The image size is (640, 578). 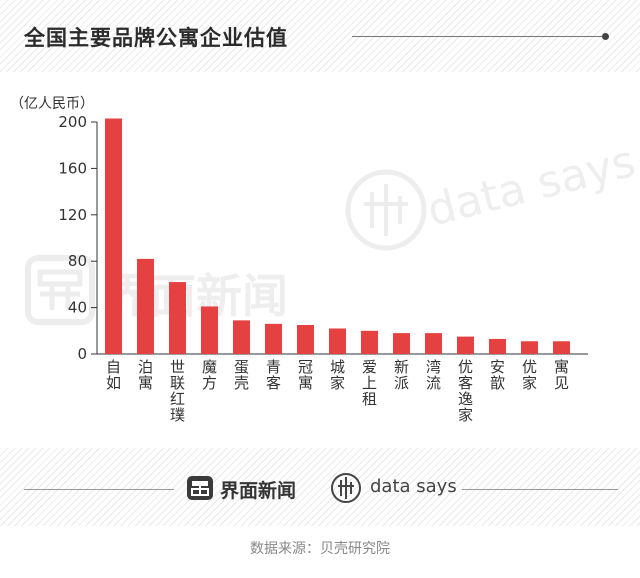 What do you see at coordinates (77, 308) in the screenshot?
I see `y-tick-label: 40` at bounding box center [77, 308].